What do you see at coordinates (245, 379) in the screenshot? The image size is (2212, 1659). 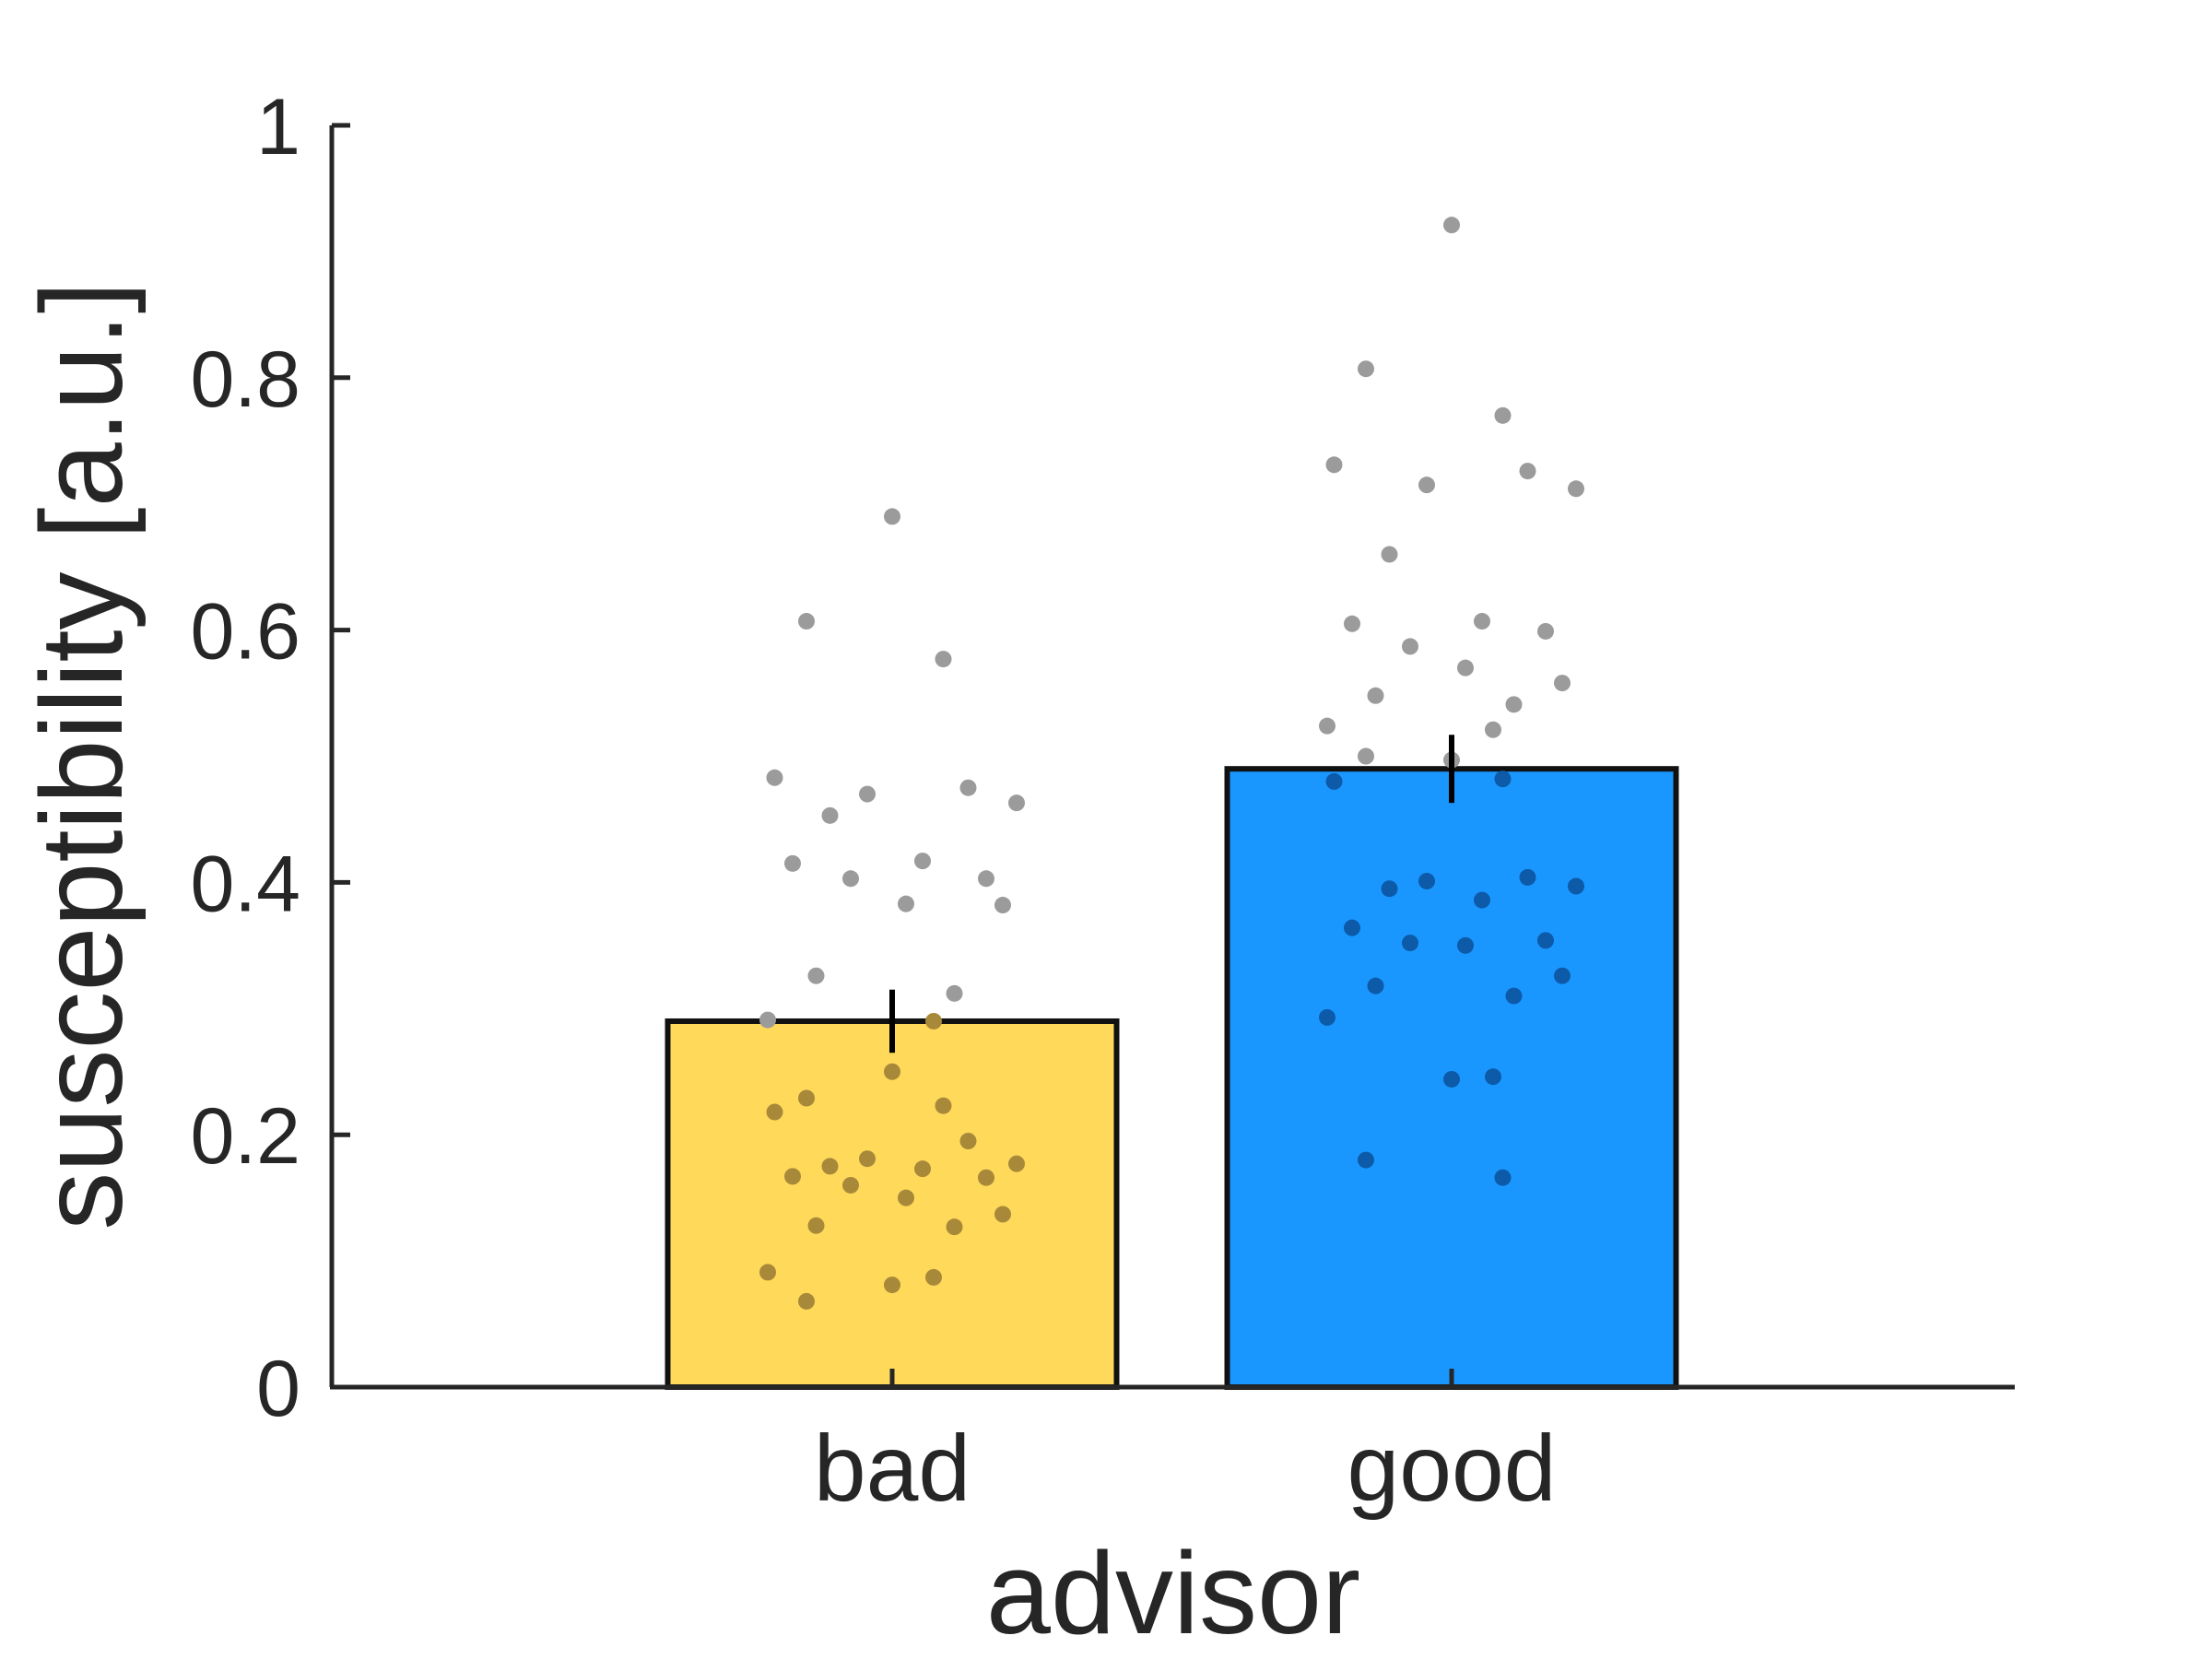 I see `y-tick-label: 0.8` at bounding box center [245, 379].